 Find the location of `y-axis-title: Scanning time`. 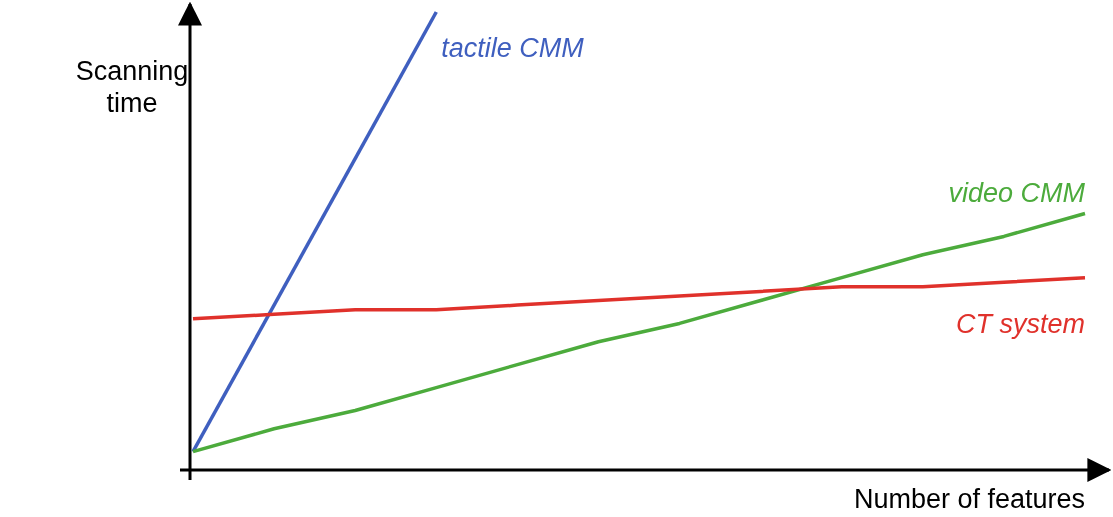

y-axis-title: Scanning time is located at coordinates (132, 87).